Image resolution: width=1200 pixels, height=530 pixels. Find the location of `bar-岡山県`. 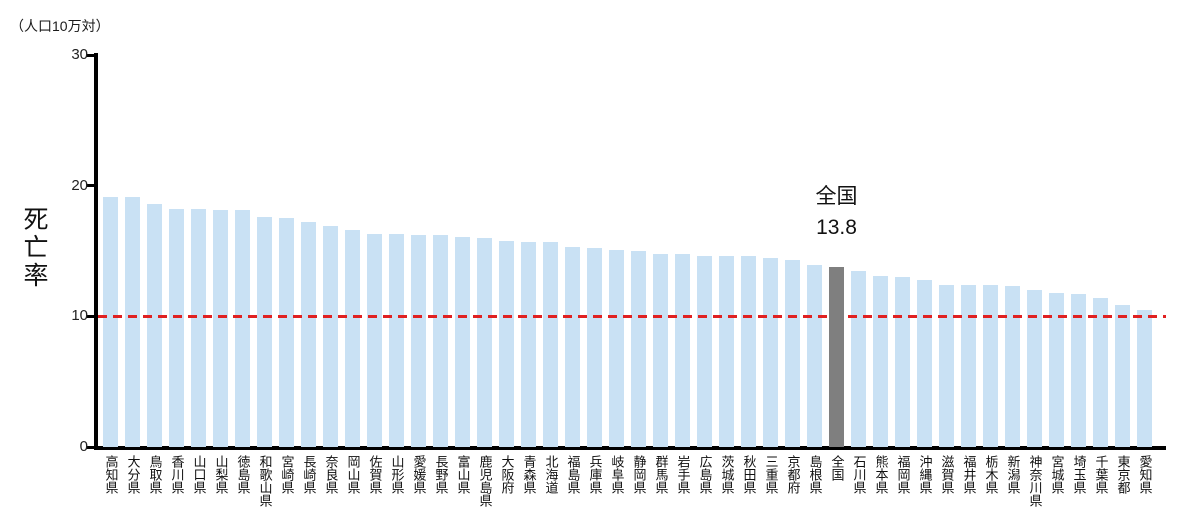

bar-岡山県 is located at coordinates (352, 338).